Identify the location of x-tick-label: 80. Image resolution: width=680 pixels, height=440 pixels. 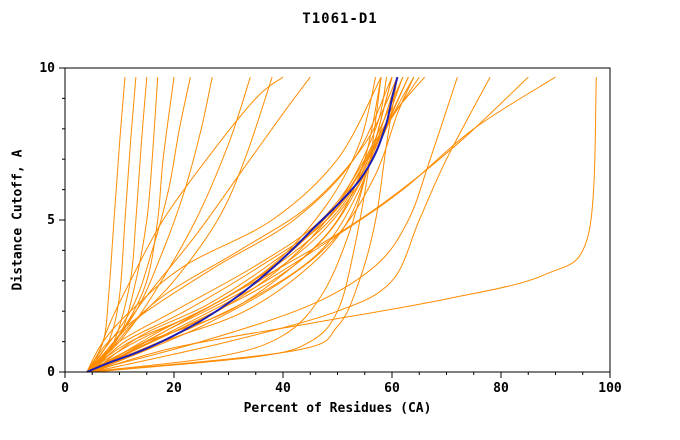
(501, 388).